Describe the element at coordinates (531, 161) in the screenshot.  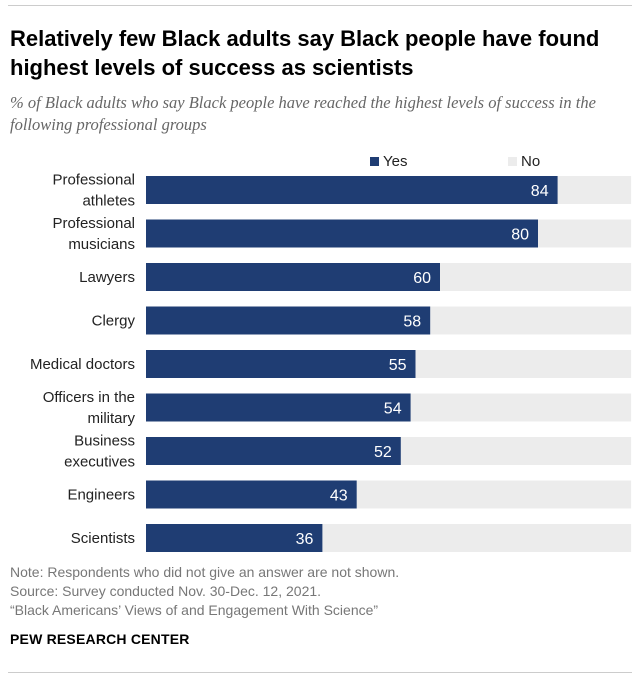
I see `legend-no-label: No` at that location.